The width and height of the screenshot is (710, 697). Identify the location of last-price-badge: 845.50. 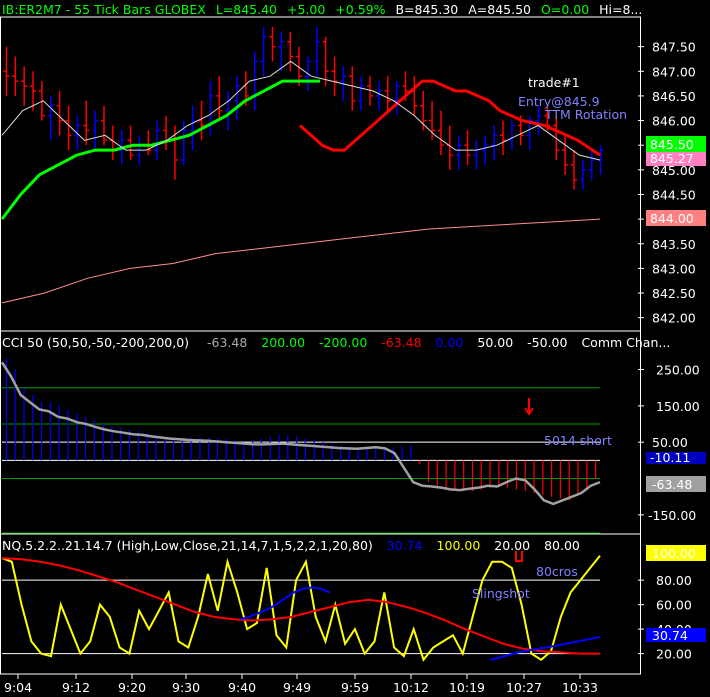
(672, 144).